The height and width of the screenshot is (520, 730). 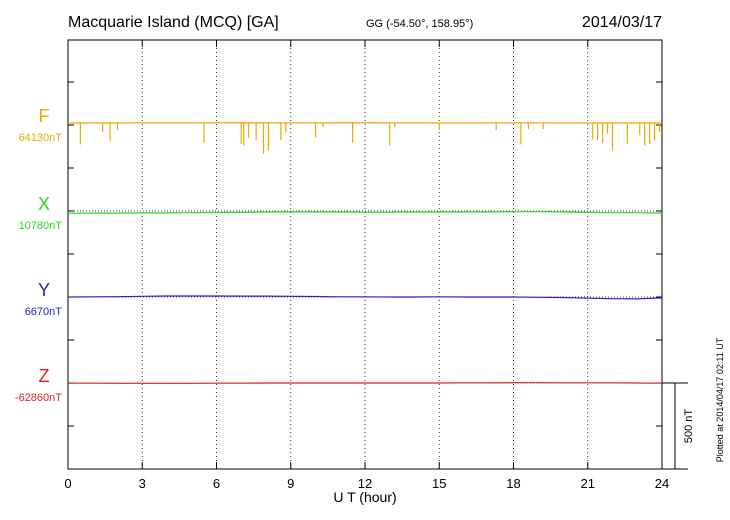 What do you see at coordinates (44, 204) in the screenshot?
I see `series-x-name: X` at bounding box center [44, 204].